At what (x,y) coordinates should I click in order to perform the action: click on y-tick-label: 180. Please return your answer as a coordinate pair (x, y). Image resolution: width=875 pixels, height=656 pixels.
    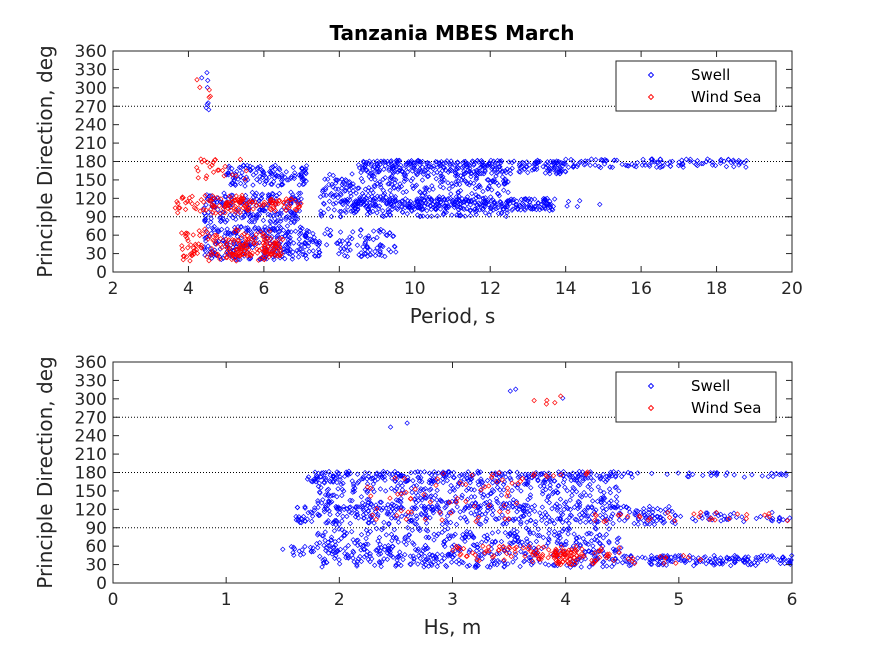
    Looking at the image, I should click on (91, 474).